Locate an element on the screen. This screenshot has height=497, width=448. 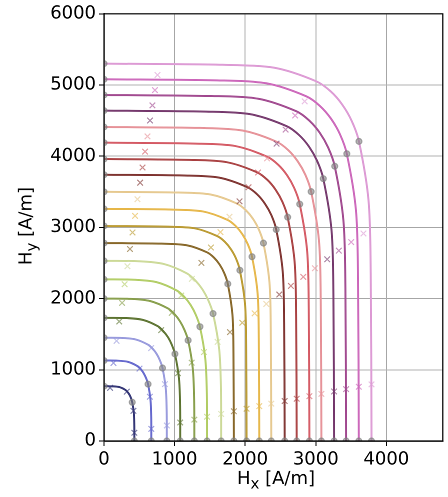
x-tick-label: 0 is located at coordinates (104, 459).